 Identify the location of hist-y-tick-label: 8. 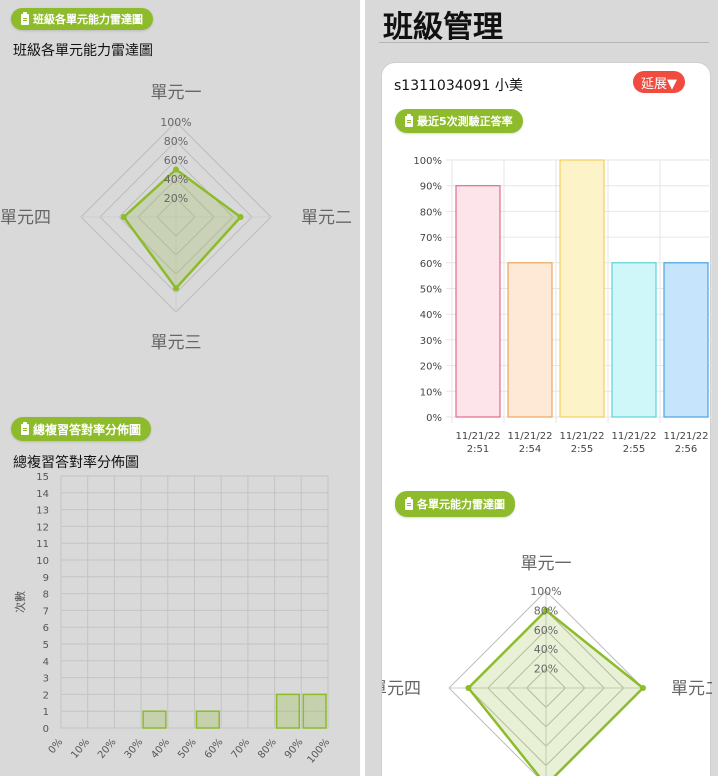
(46, 595).